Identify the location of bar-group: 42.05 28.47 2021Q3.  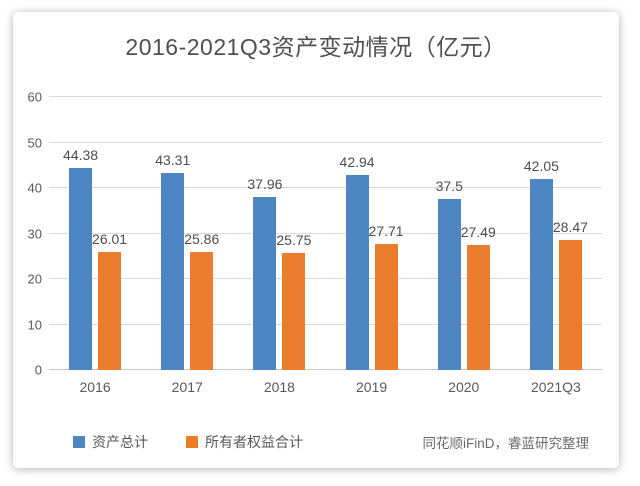
(556, 246).